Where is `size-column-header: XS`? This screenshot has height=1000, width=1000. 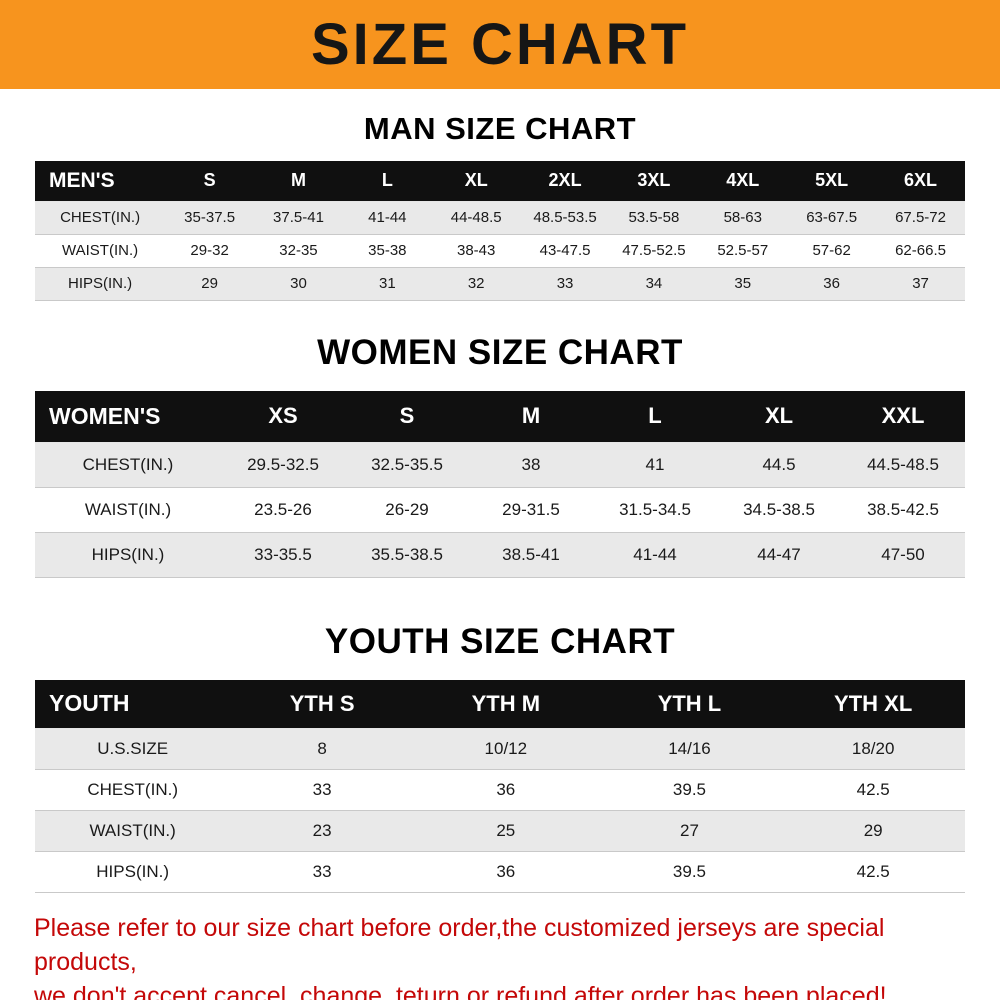
size-column-header: XS is located at coordinates (283, 416).